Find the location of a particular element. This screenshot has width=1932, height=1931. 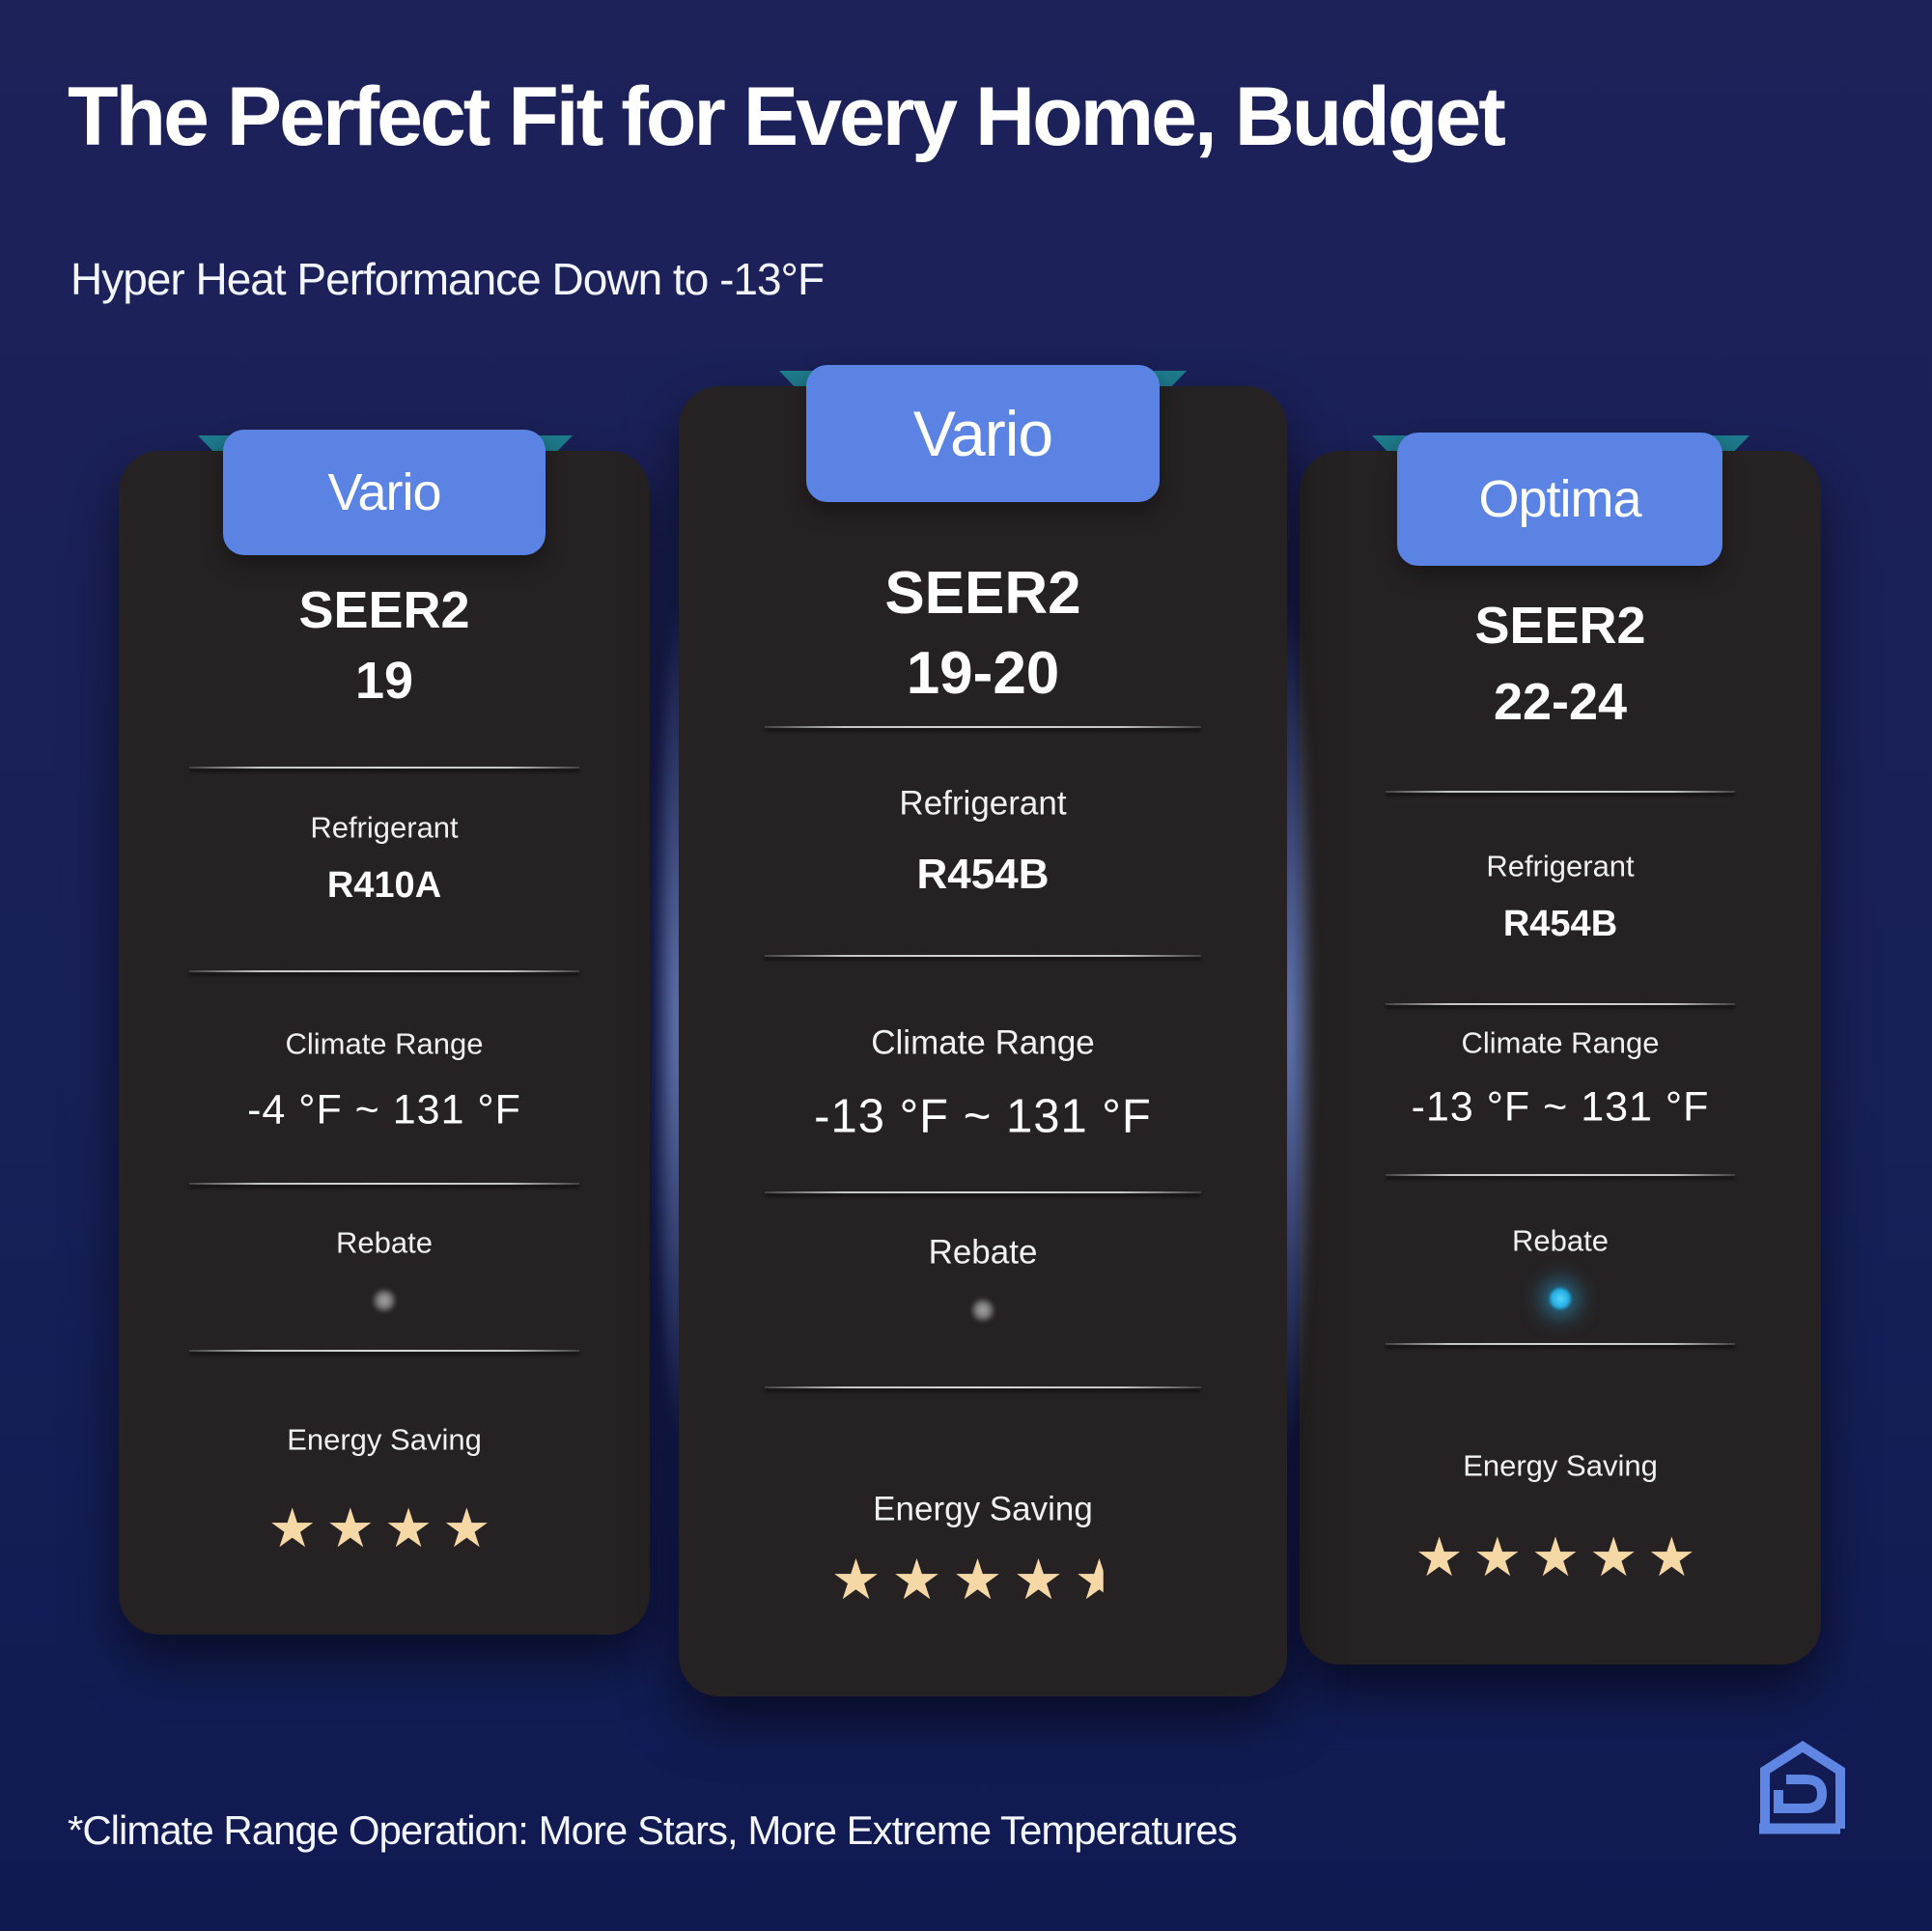

seer-value: 19 is located at coordinates (384, 681).